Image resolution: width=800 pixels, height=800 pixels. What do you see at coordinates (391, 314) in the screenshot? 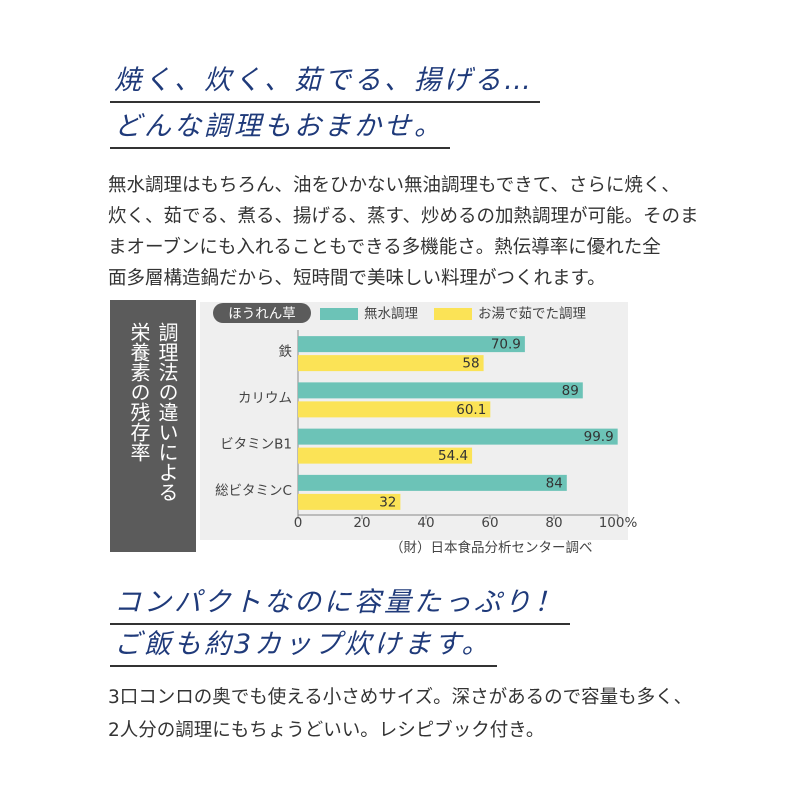
I see `legend-label: 無水調理` at bounding box center [391, 314].